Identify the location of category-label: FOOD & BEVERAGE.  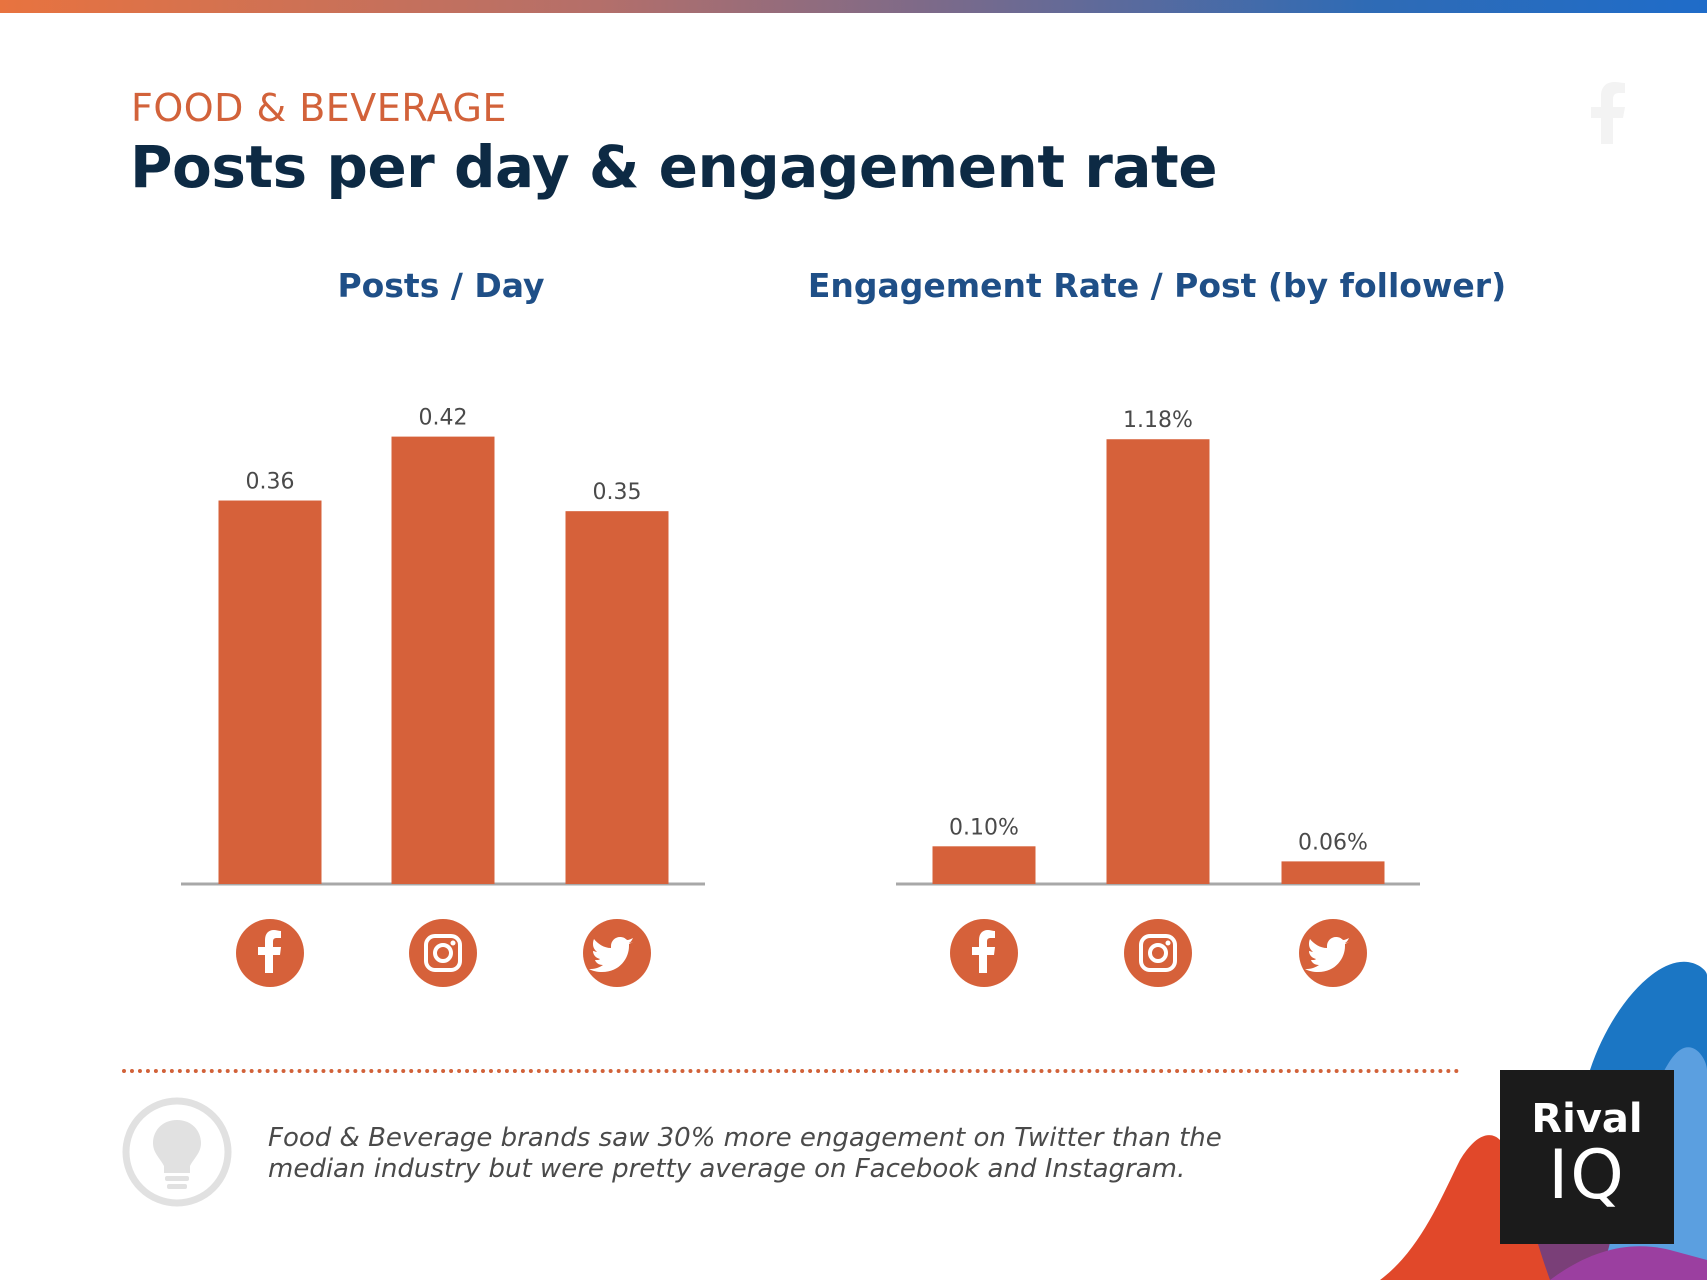
(319, 108).